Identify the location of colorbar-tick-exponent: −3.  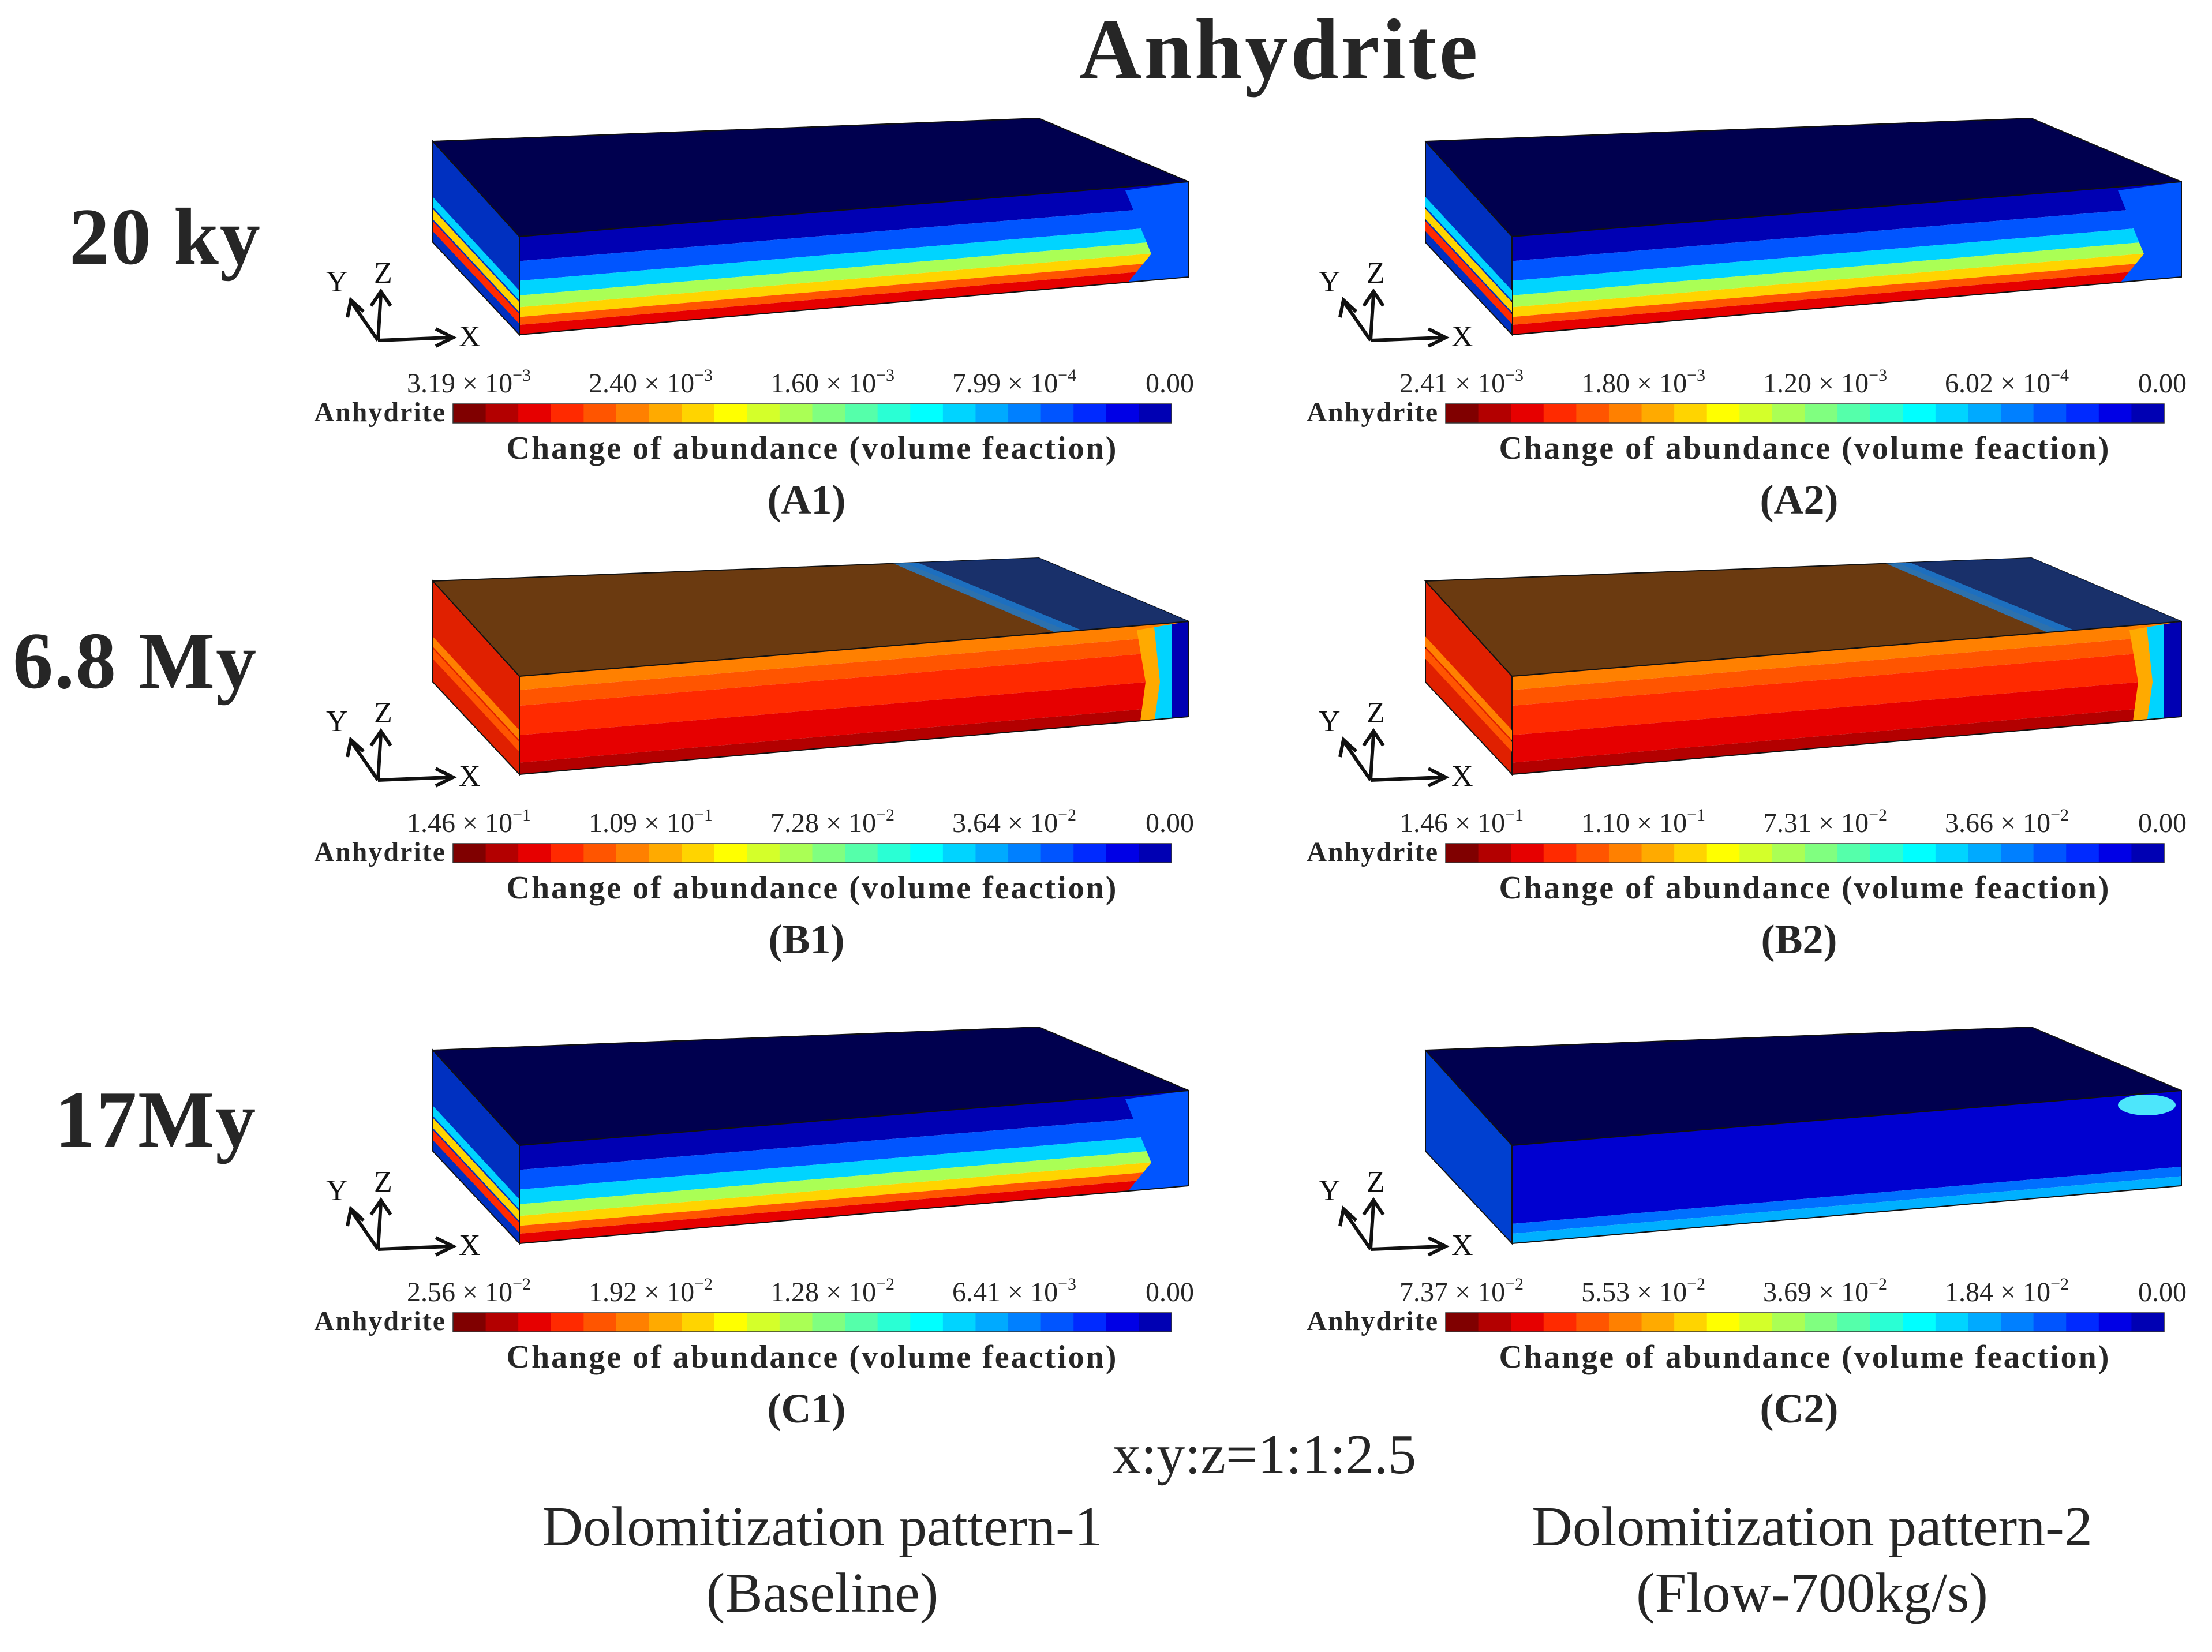
(1067, 1284).